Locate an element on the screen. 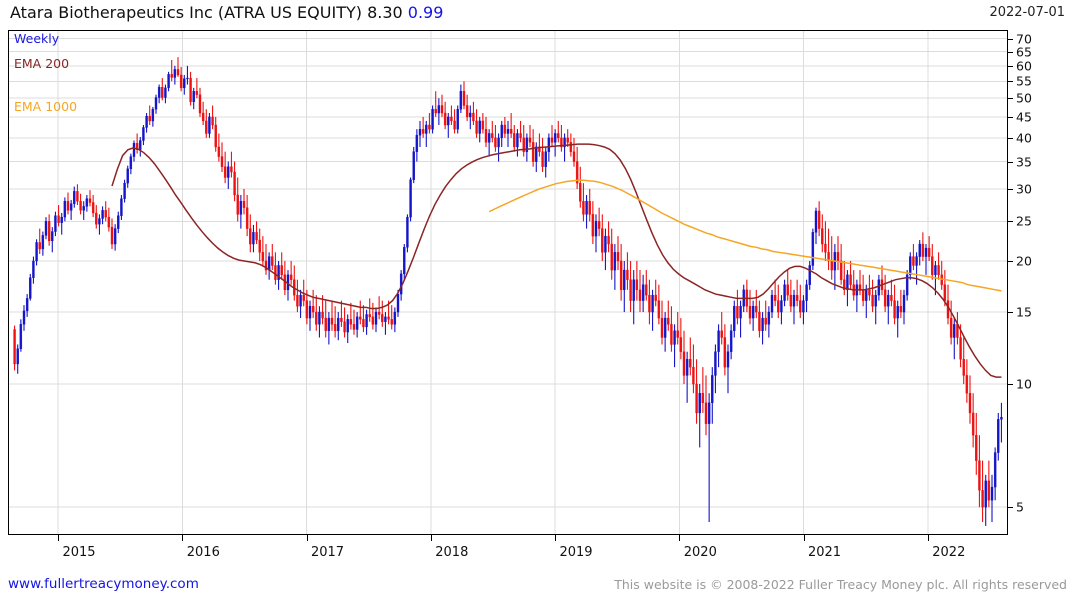 This screenshot has width=1075, height=600. x-tick-label: 2022 is located at coordinates (949, 552).